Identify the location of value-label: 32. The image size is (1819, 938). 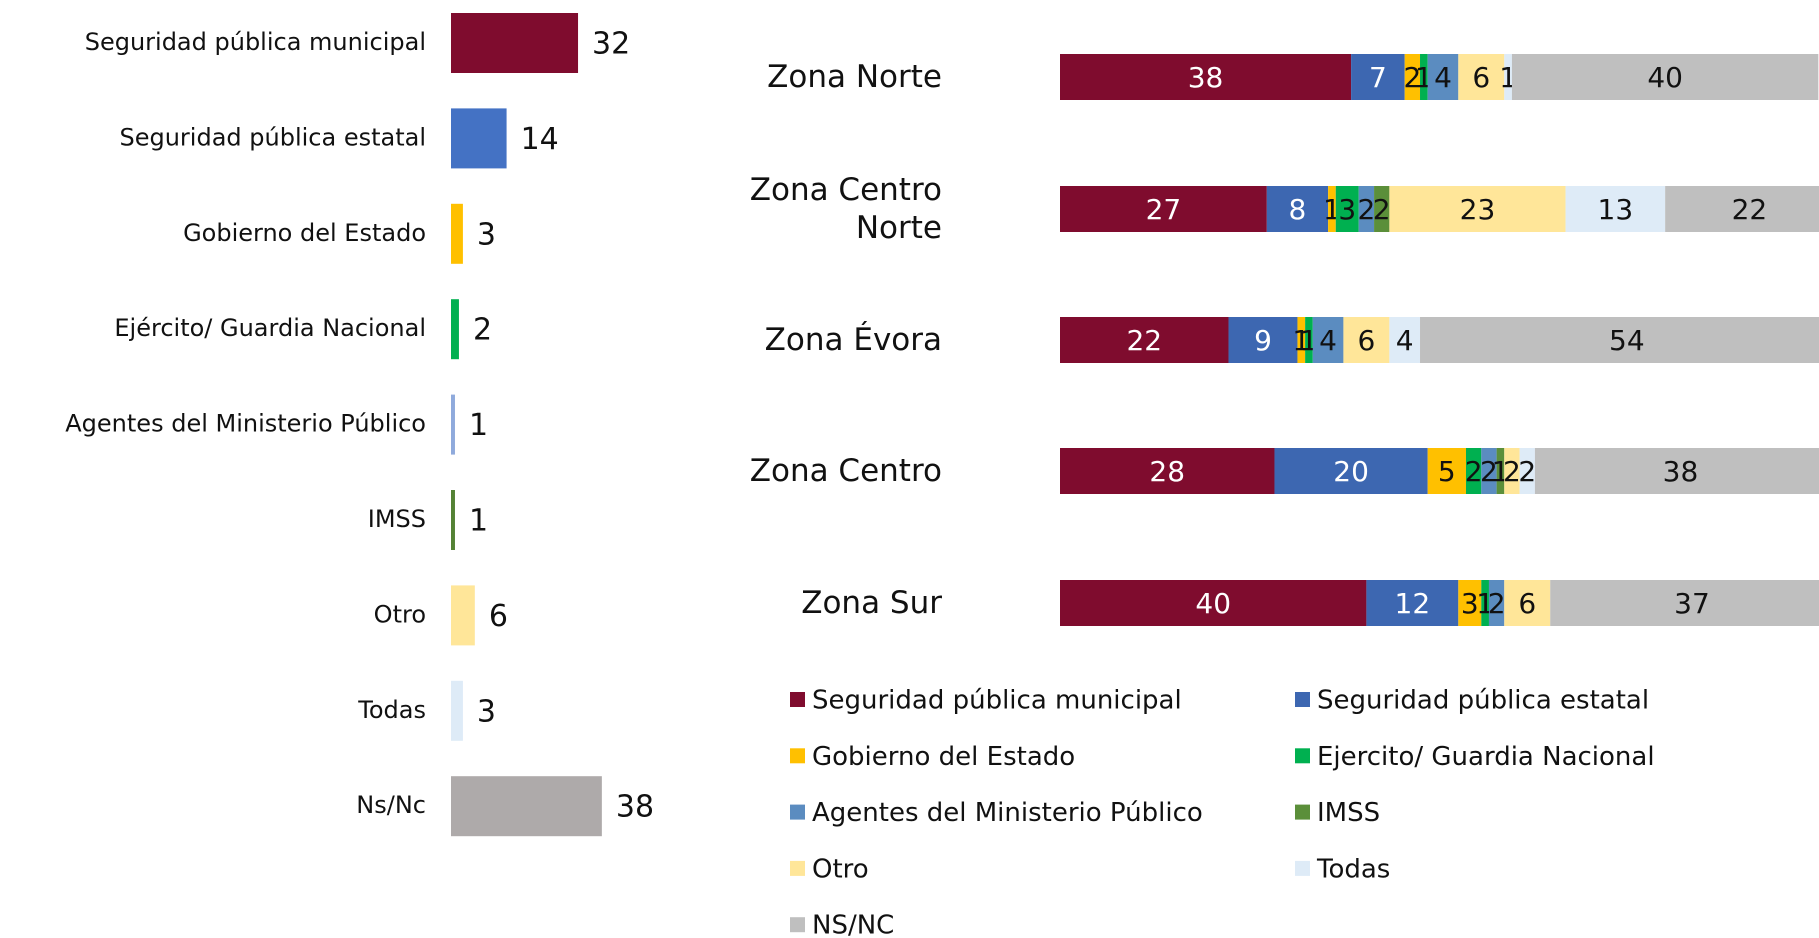
(611, 44).